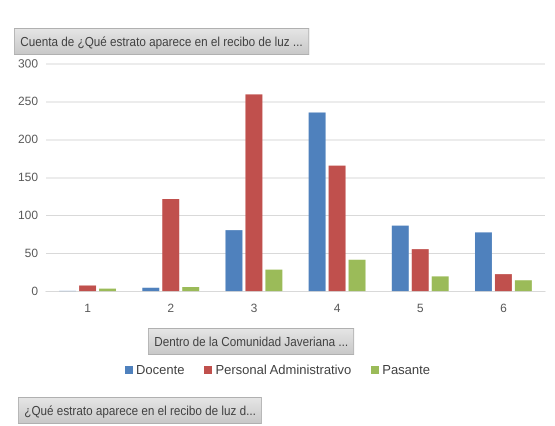 The height and width of the screenshot is (426, 555). I want to click on y-tick-label: 300, so click(28, 63).